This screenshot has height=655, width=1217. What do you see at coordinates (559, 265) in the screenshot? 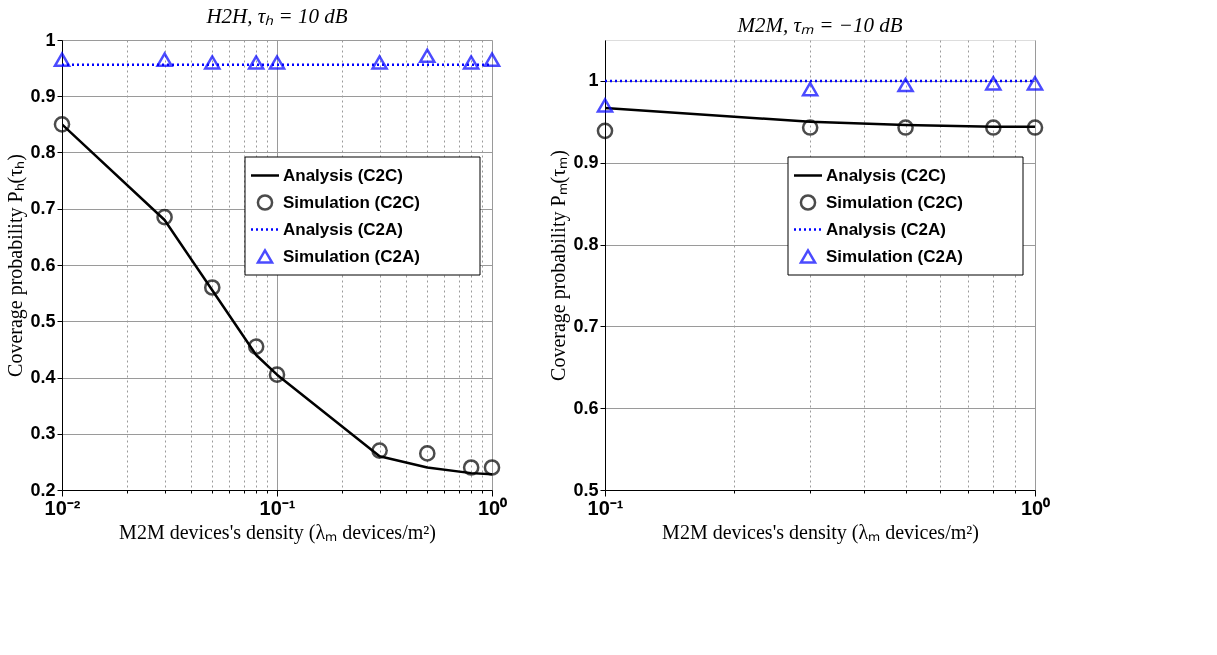
I see `y-axis-title: Coverage probability Pₘ(τₘ)` at bounding box center [559, 265].